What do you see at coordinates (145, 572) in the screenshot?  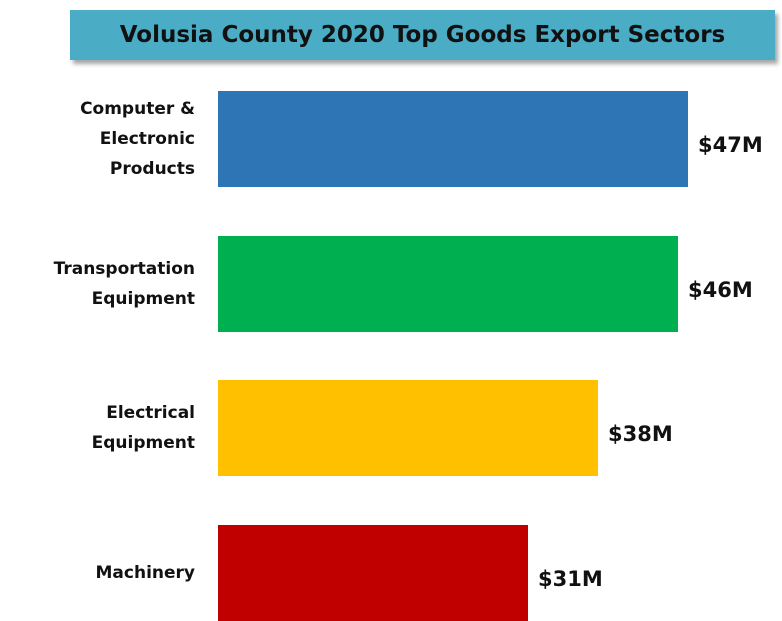 I see `category-label: Machinery` at bounding box center [145, 572].